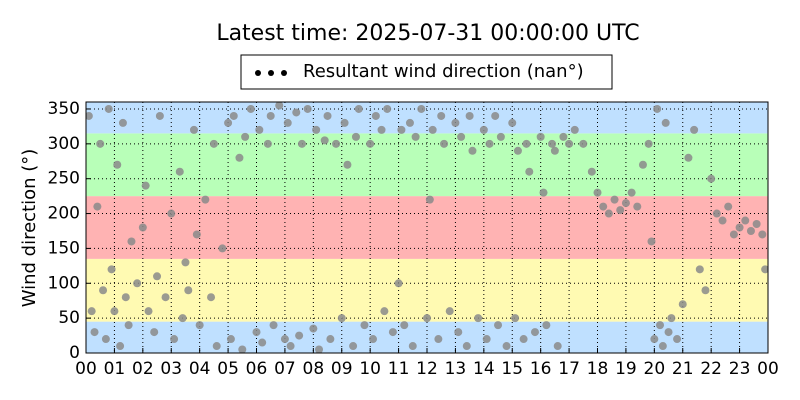  Describe the element at coordinates (69, 318) in the screenshot. I see `y-tick-label: 50` at that location.